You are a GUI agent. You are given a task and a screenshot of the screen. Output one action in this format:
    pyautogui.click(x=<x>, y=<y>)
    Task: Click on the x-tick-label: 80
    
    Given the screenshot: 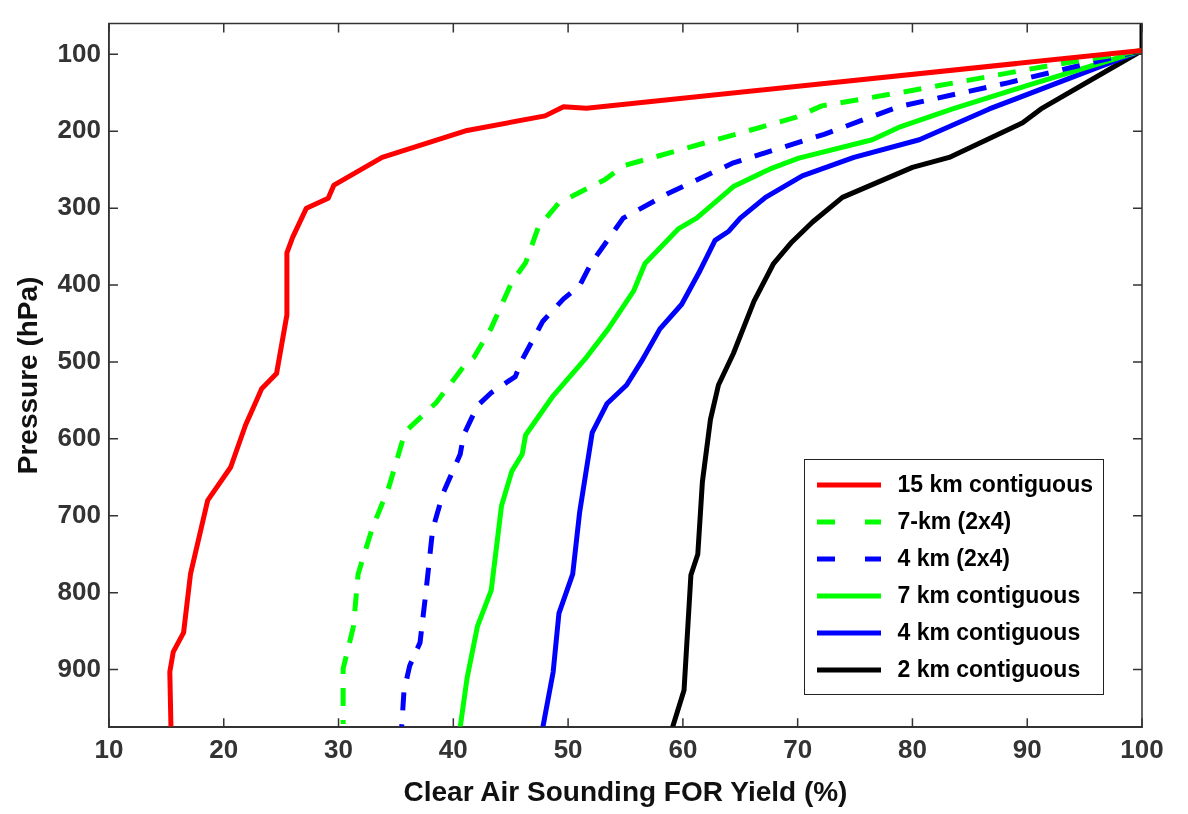 What is the action you would take?
    pyautogui.click(x=912, y=748)
    